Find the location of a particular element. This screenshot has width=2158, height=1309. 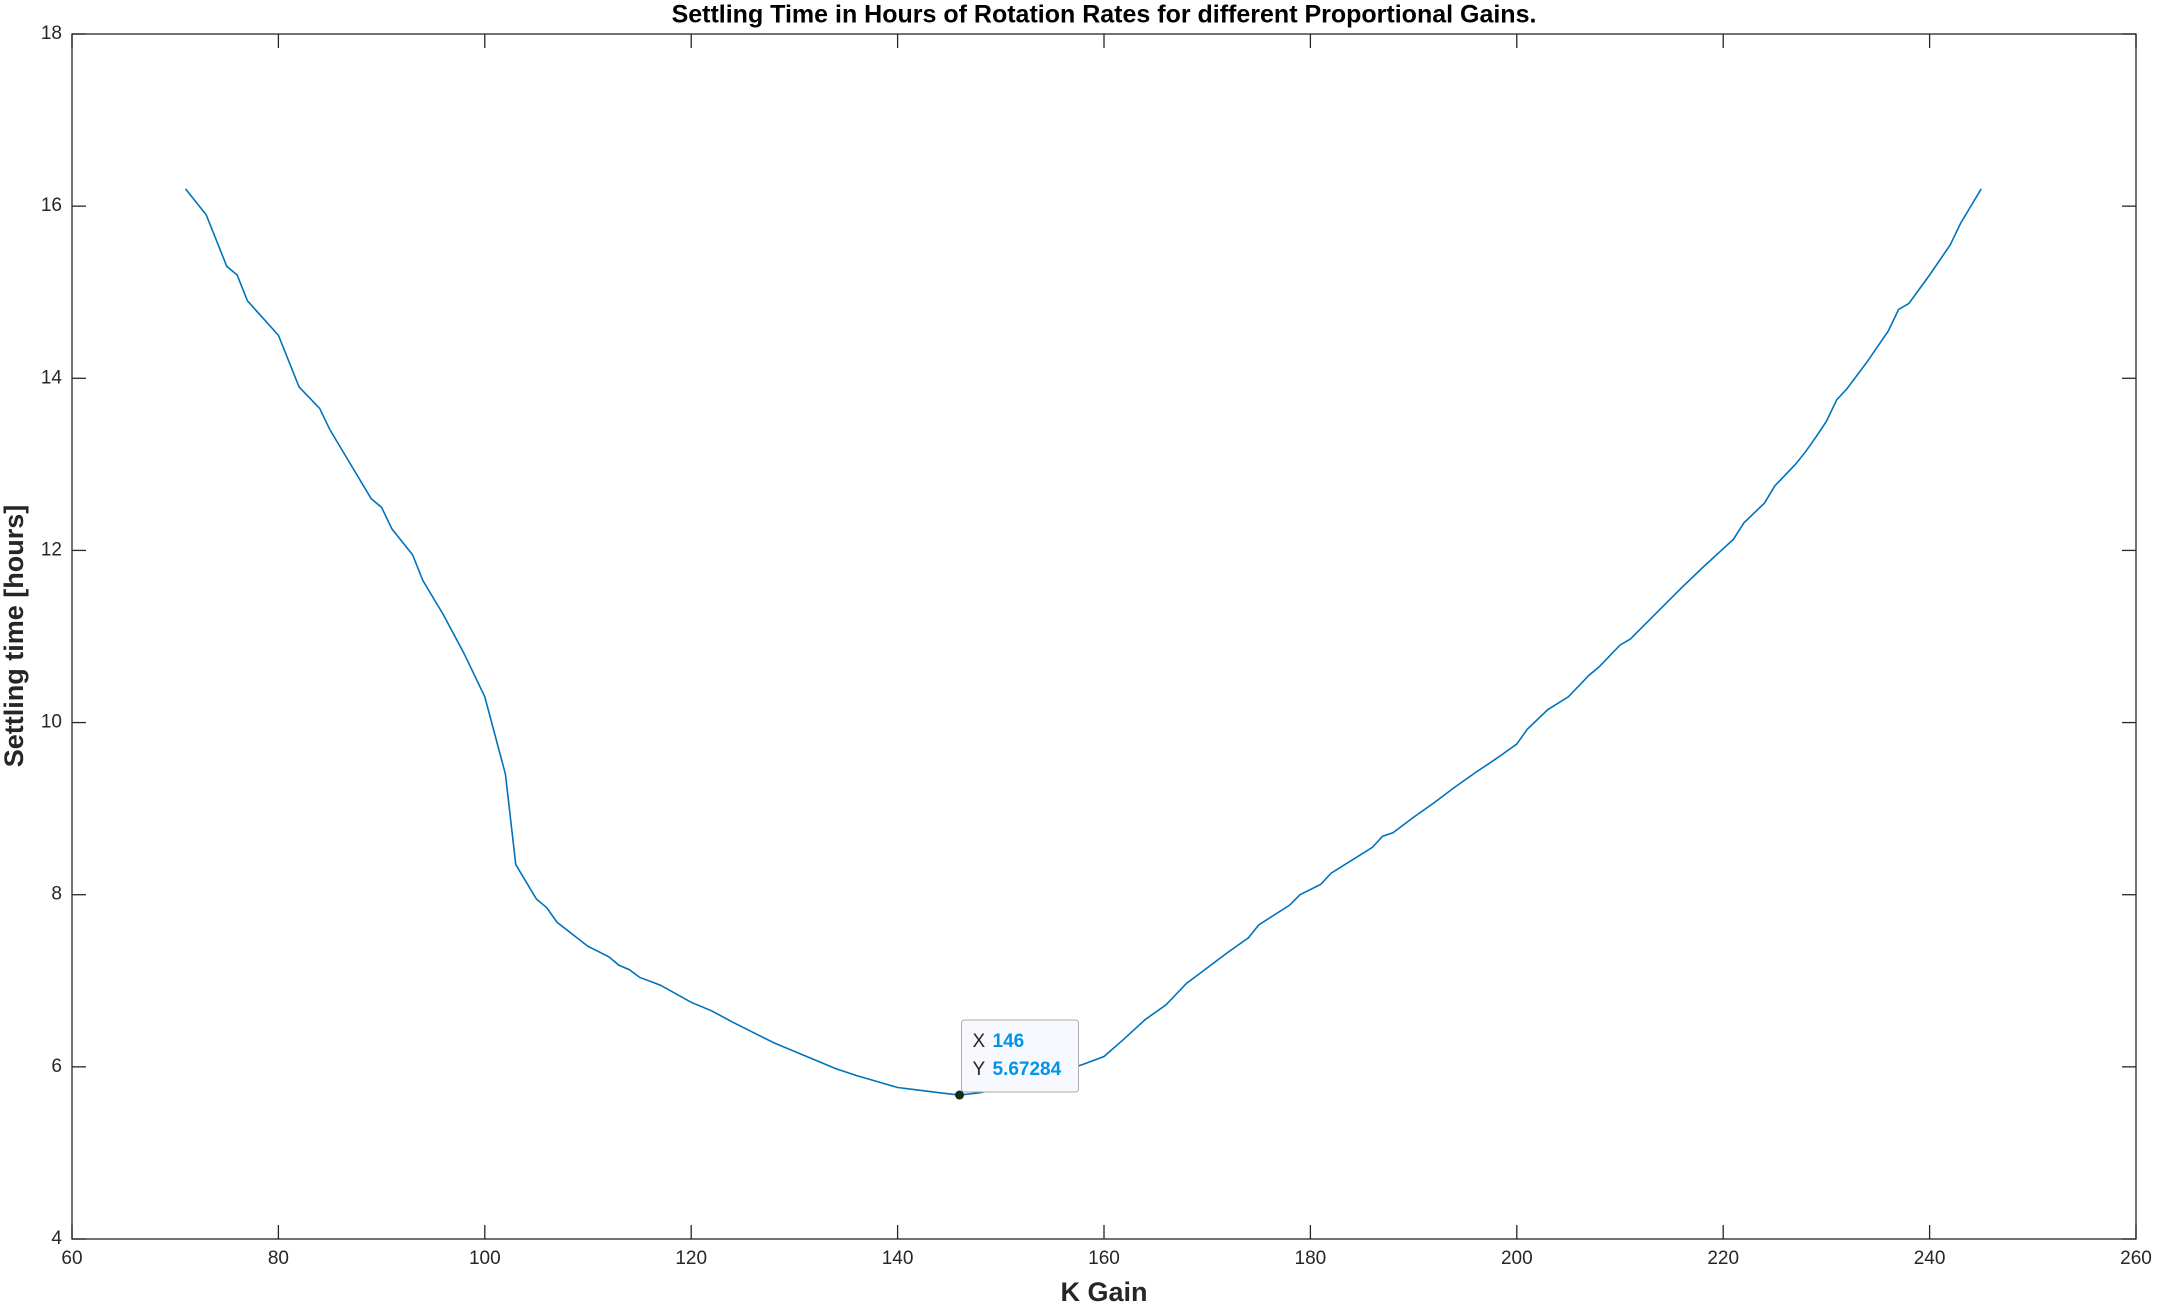

x-tick-label: 200 is located at coordinates (1517, 1258).